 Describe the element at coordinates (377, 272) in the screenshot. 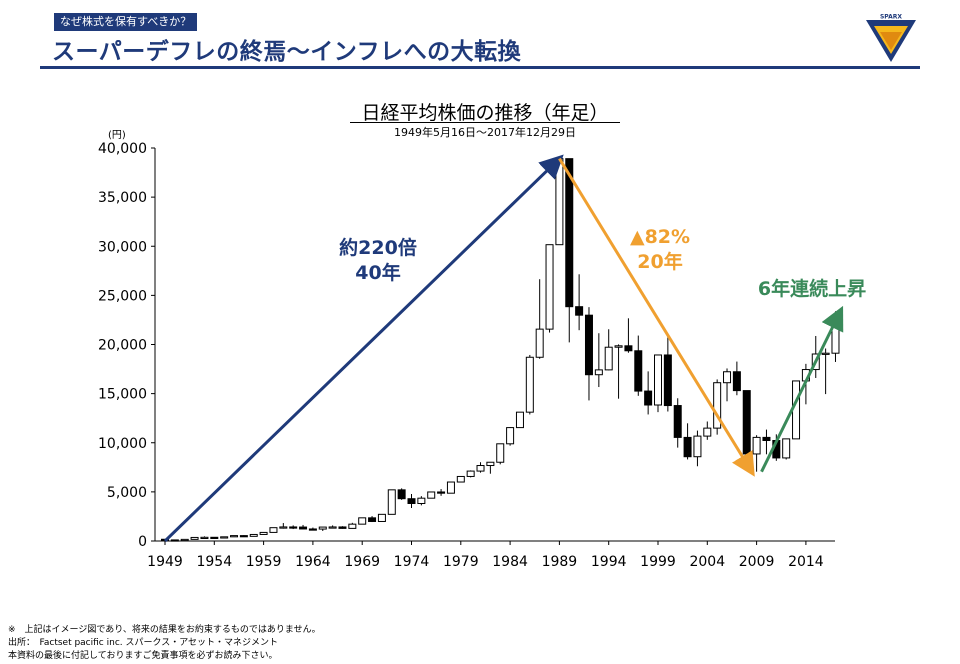

I see `chart-annotation: 40年` at that location.